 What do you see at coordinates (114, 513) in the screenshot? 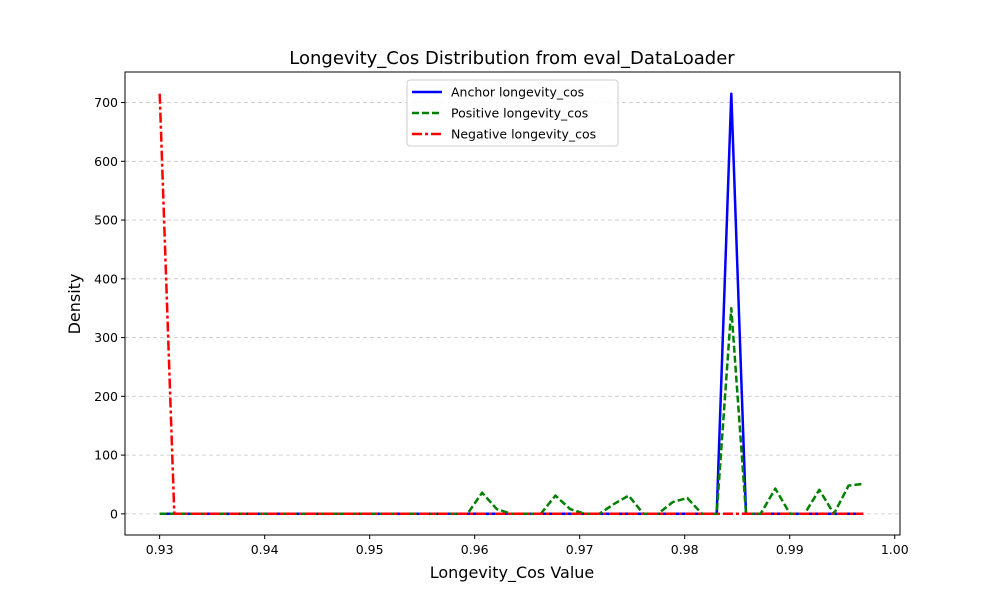
I see `y-tick-label: 0` at bounding box center [114, 513].